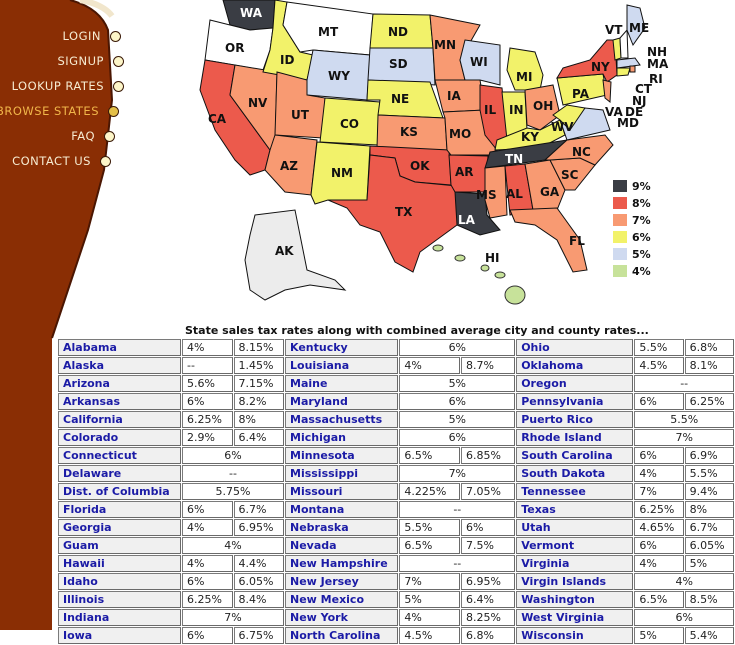 This screenshot has height=645, width=735. What do you see at coordinates (538, 509) in the screenshot?
I see `state-link: Texas` at bounding box center [538, 509].